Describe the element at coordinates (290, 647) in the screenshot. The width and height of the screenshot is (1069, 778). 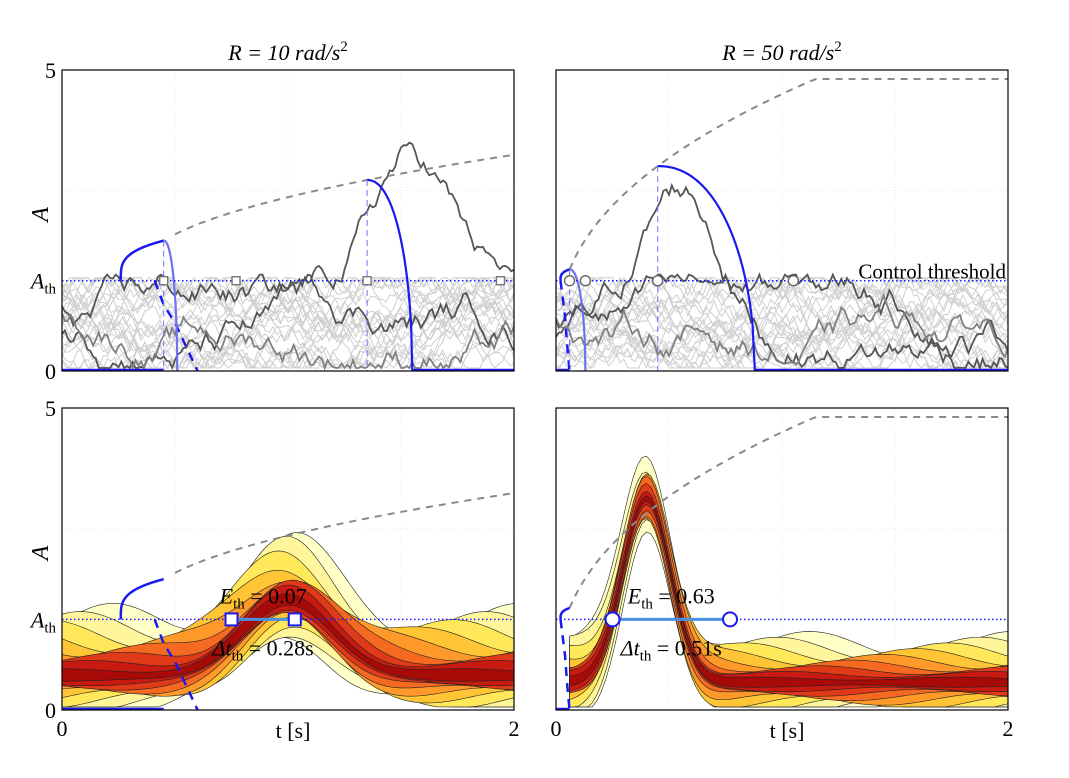
I see `dt-th-value: 0.28s` at that location.